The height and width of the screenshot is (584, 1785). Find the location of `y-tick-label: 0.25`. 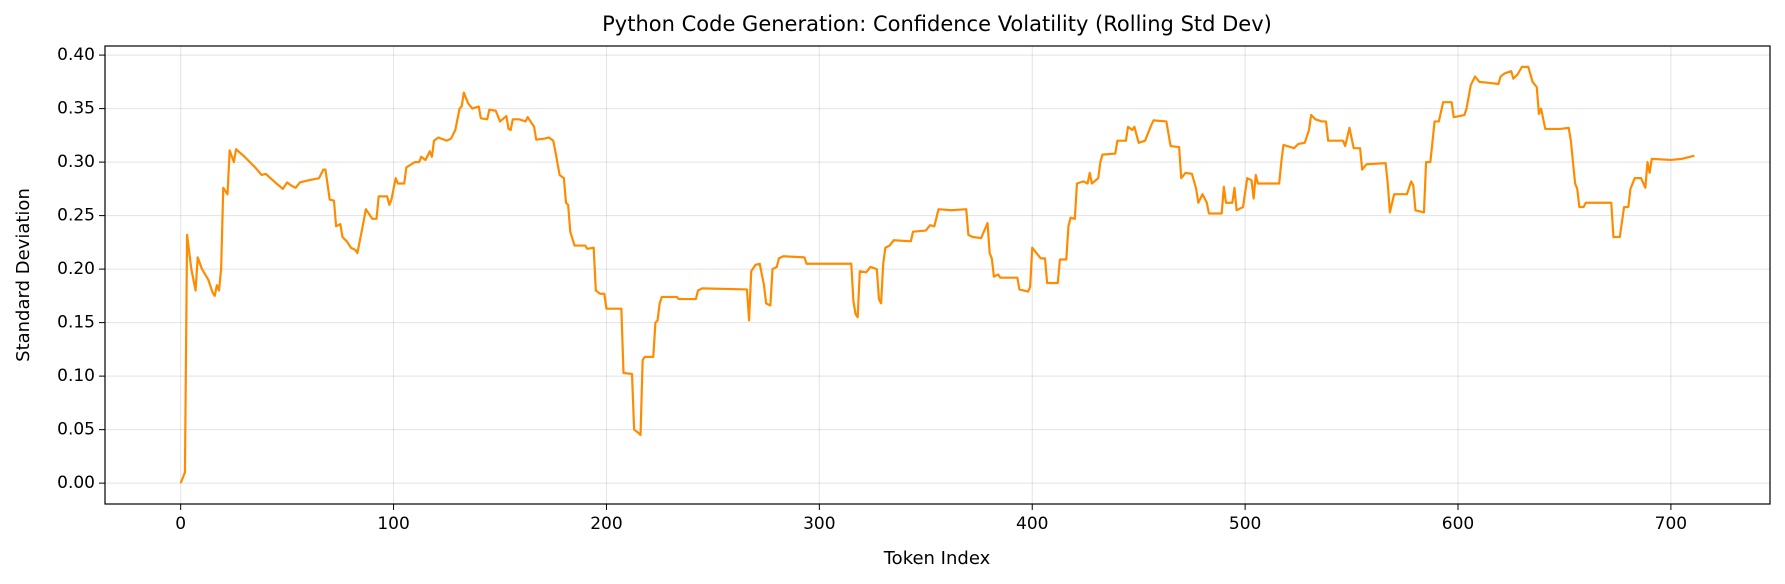

y-tick-label: 0.25 is located at coordinates (76, 216).